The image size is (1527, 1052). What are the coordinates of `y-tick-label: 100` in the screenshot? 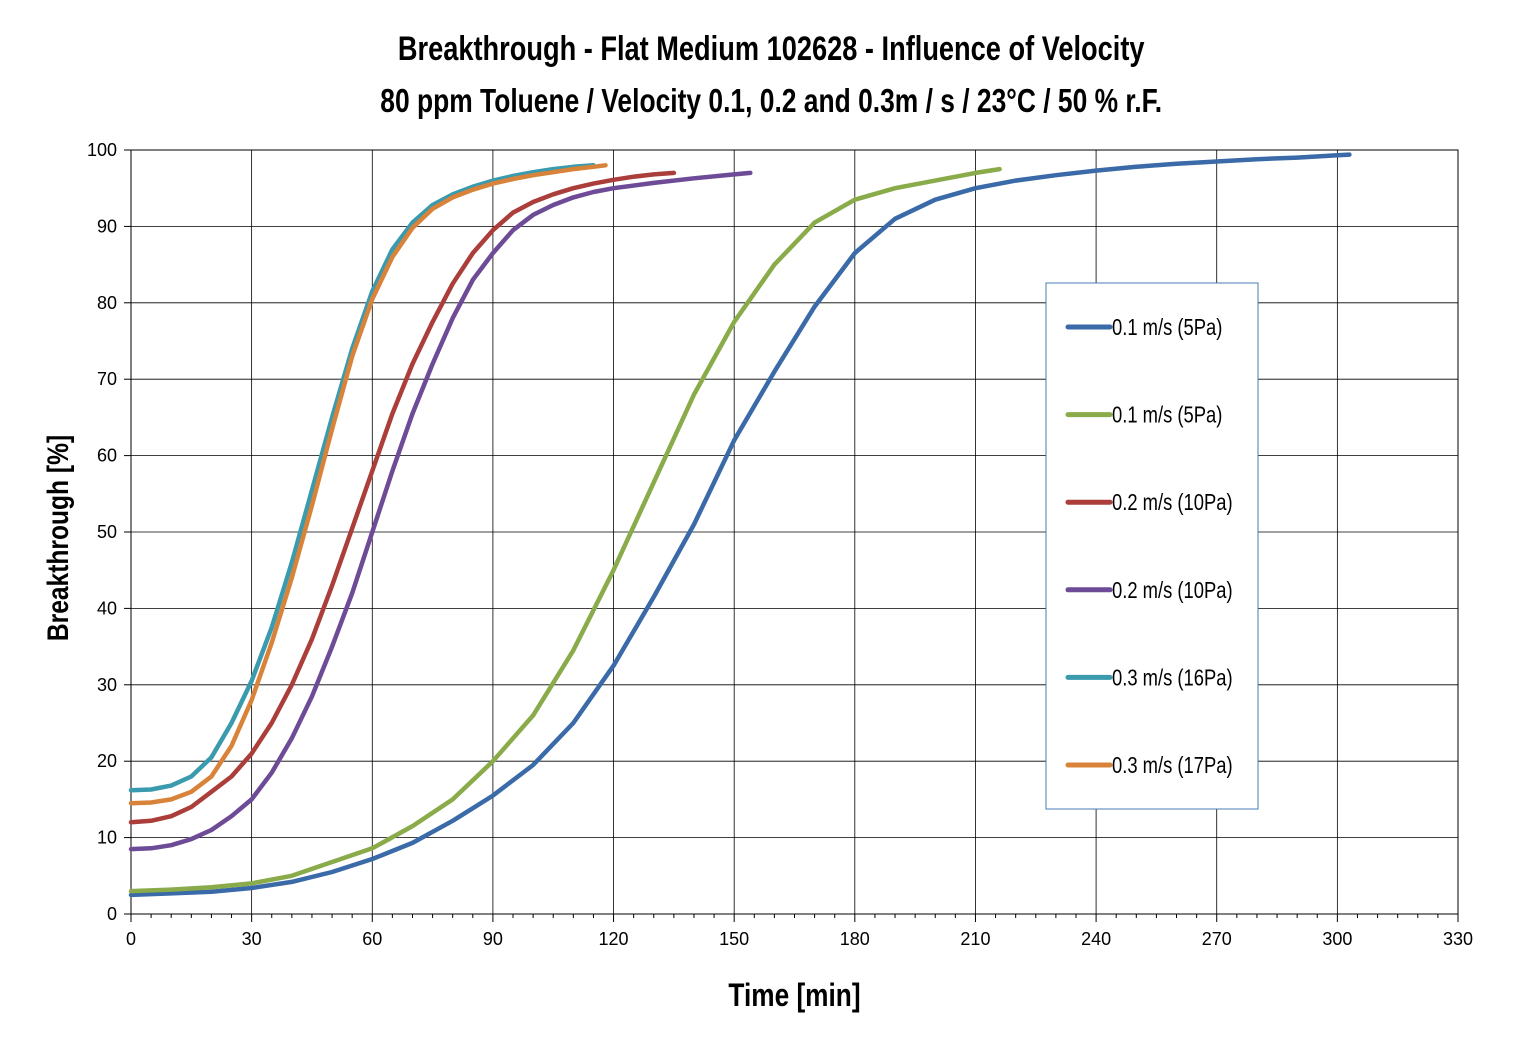 It's located at (102, 150).